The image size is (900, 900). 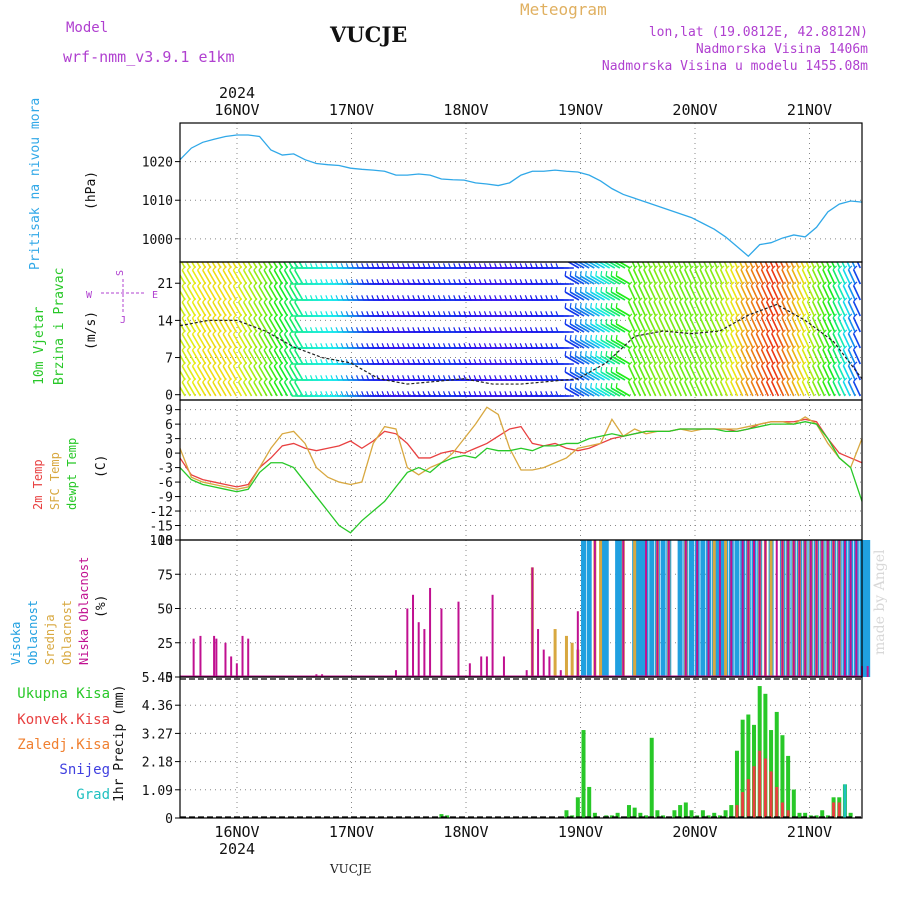 What do you see at coordinates (123, 320) in the screenshot?
I see `compass-south: J` at bounding box center [123, 320].